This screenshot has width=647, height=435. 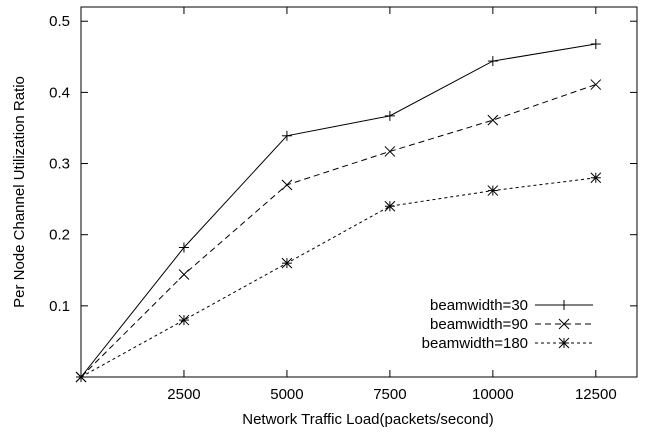 What do you see at coordinates (389, 394) in the screenshot?
I see `x-tick-label: 7500` at bounding box center [389, 394].